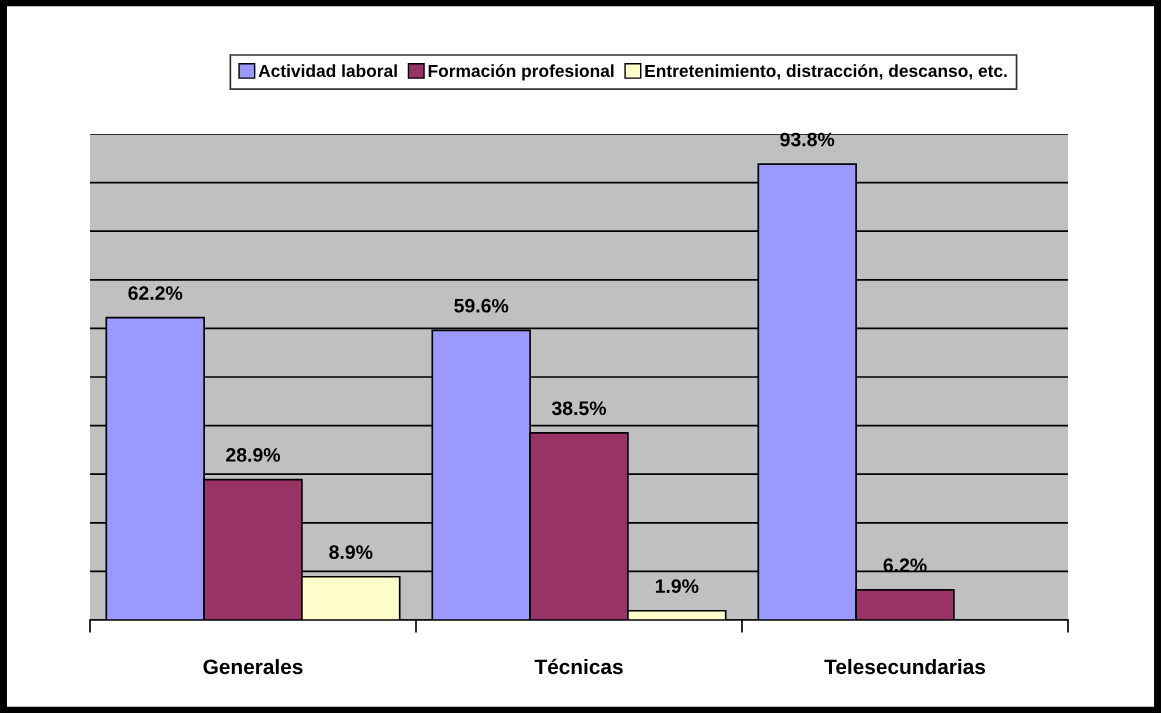 The width and height of the screenshot is (1161, 713). I want to click on data-label: 1.9%, so click(677, 586).